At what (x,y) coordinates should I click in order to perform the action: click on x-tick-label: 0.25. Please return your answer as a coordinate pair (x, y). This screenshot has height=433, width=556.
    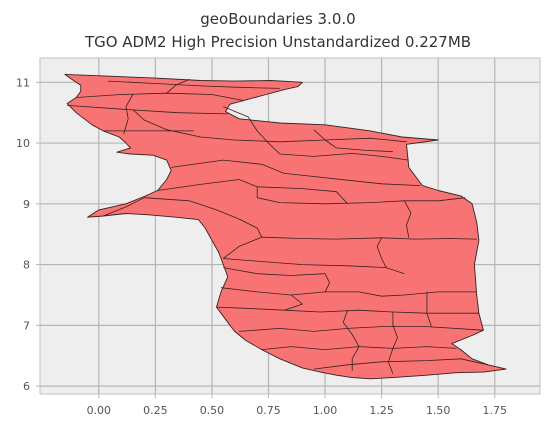
    Looking at the image, I should click on (155, 410).